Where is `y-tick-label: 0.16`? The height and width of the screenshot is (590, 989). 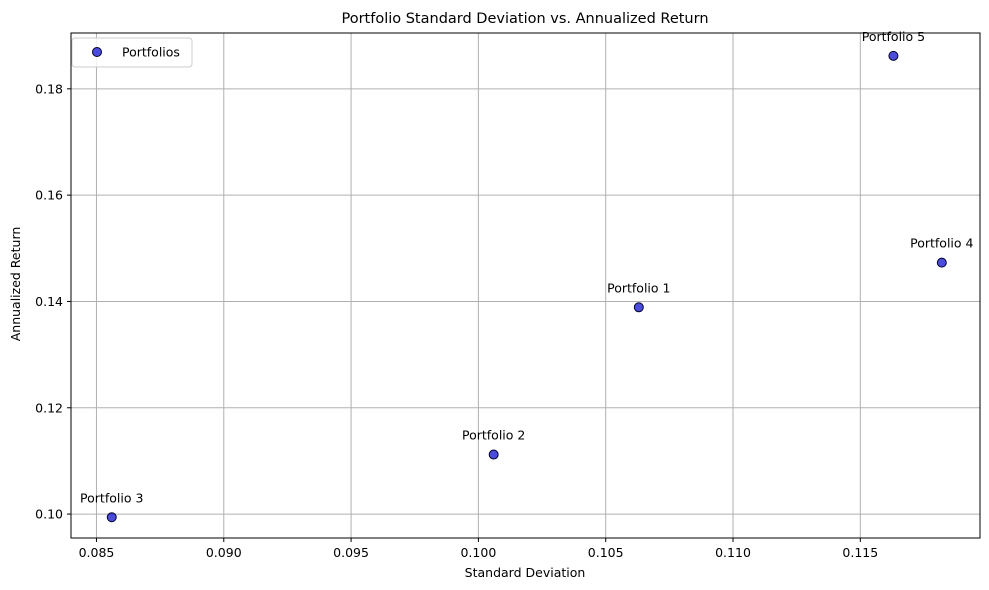 y-tick-label: 0.16 is located at coordinates (49, 195).